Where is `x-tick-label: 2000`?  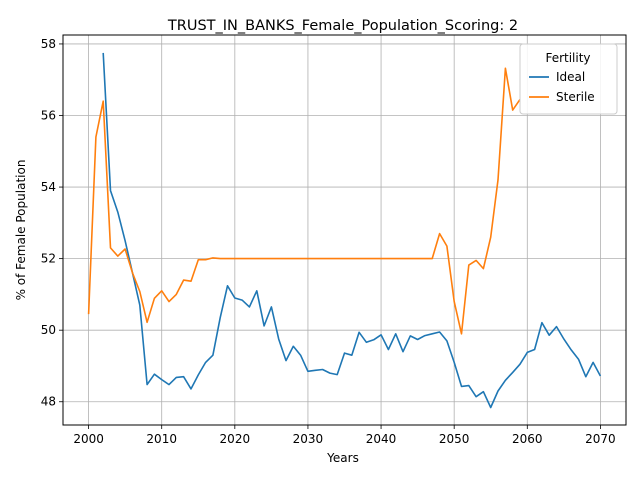
x-tick-label: 2000 is located at coordinates (88, 439).